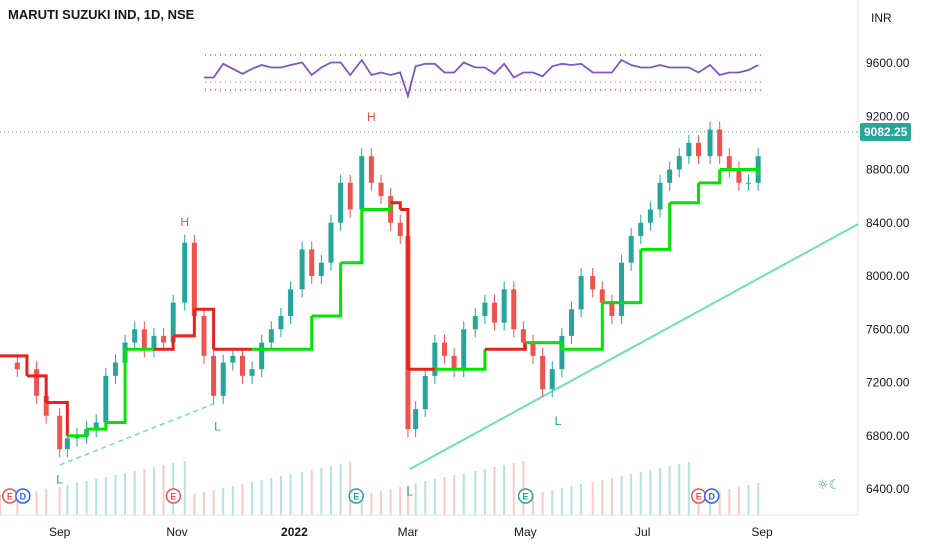 The image size is (932, 550). I want to click on x-tick-label: Mar, so click(408, 532).